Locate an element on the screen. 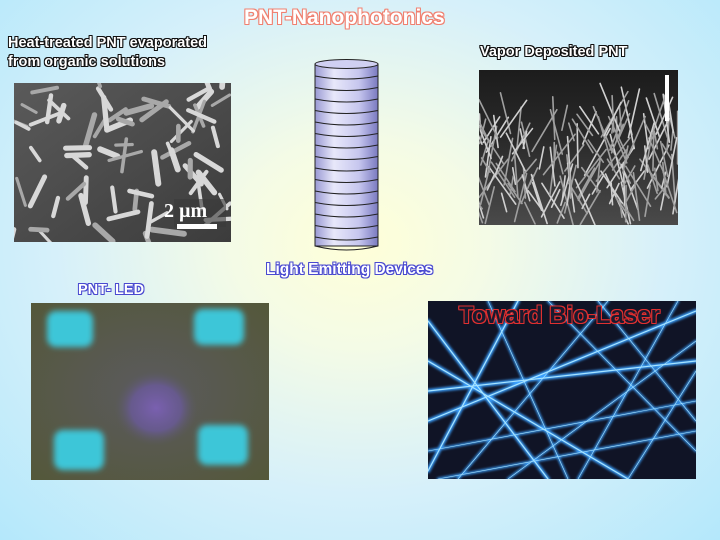 The height and width of the screenshot is (540, 720). device-stack-cylinder is located at coordinates (346, 155).